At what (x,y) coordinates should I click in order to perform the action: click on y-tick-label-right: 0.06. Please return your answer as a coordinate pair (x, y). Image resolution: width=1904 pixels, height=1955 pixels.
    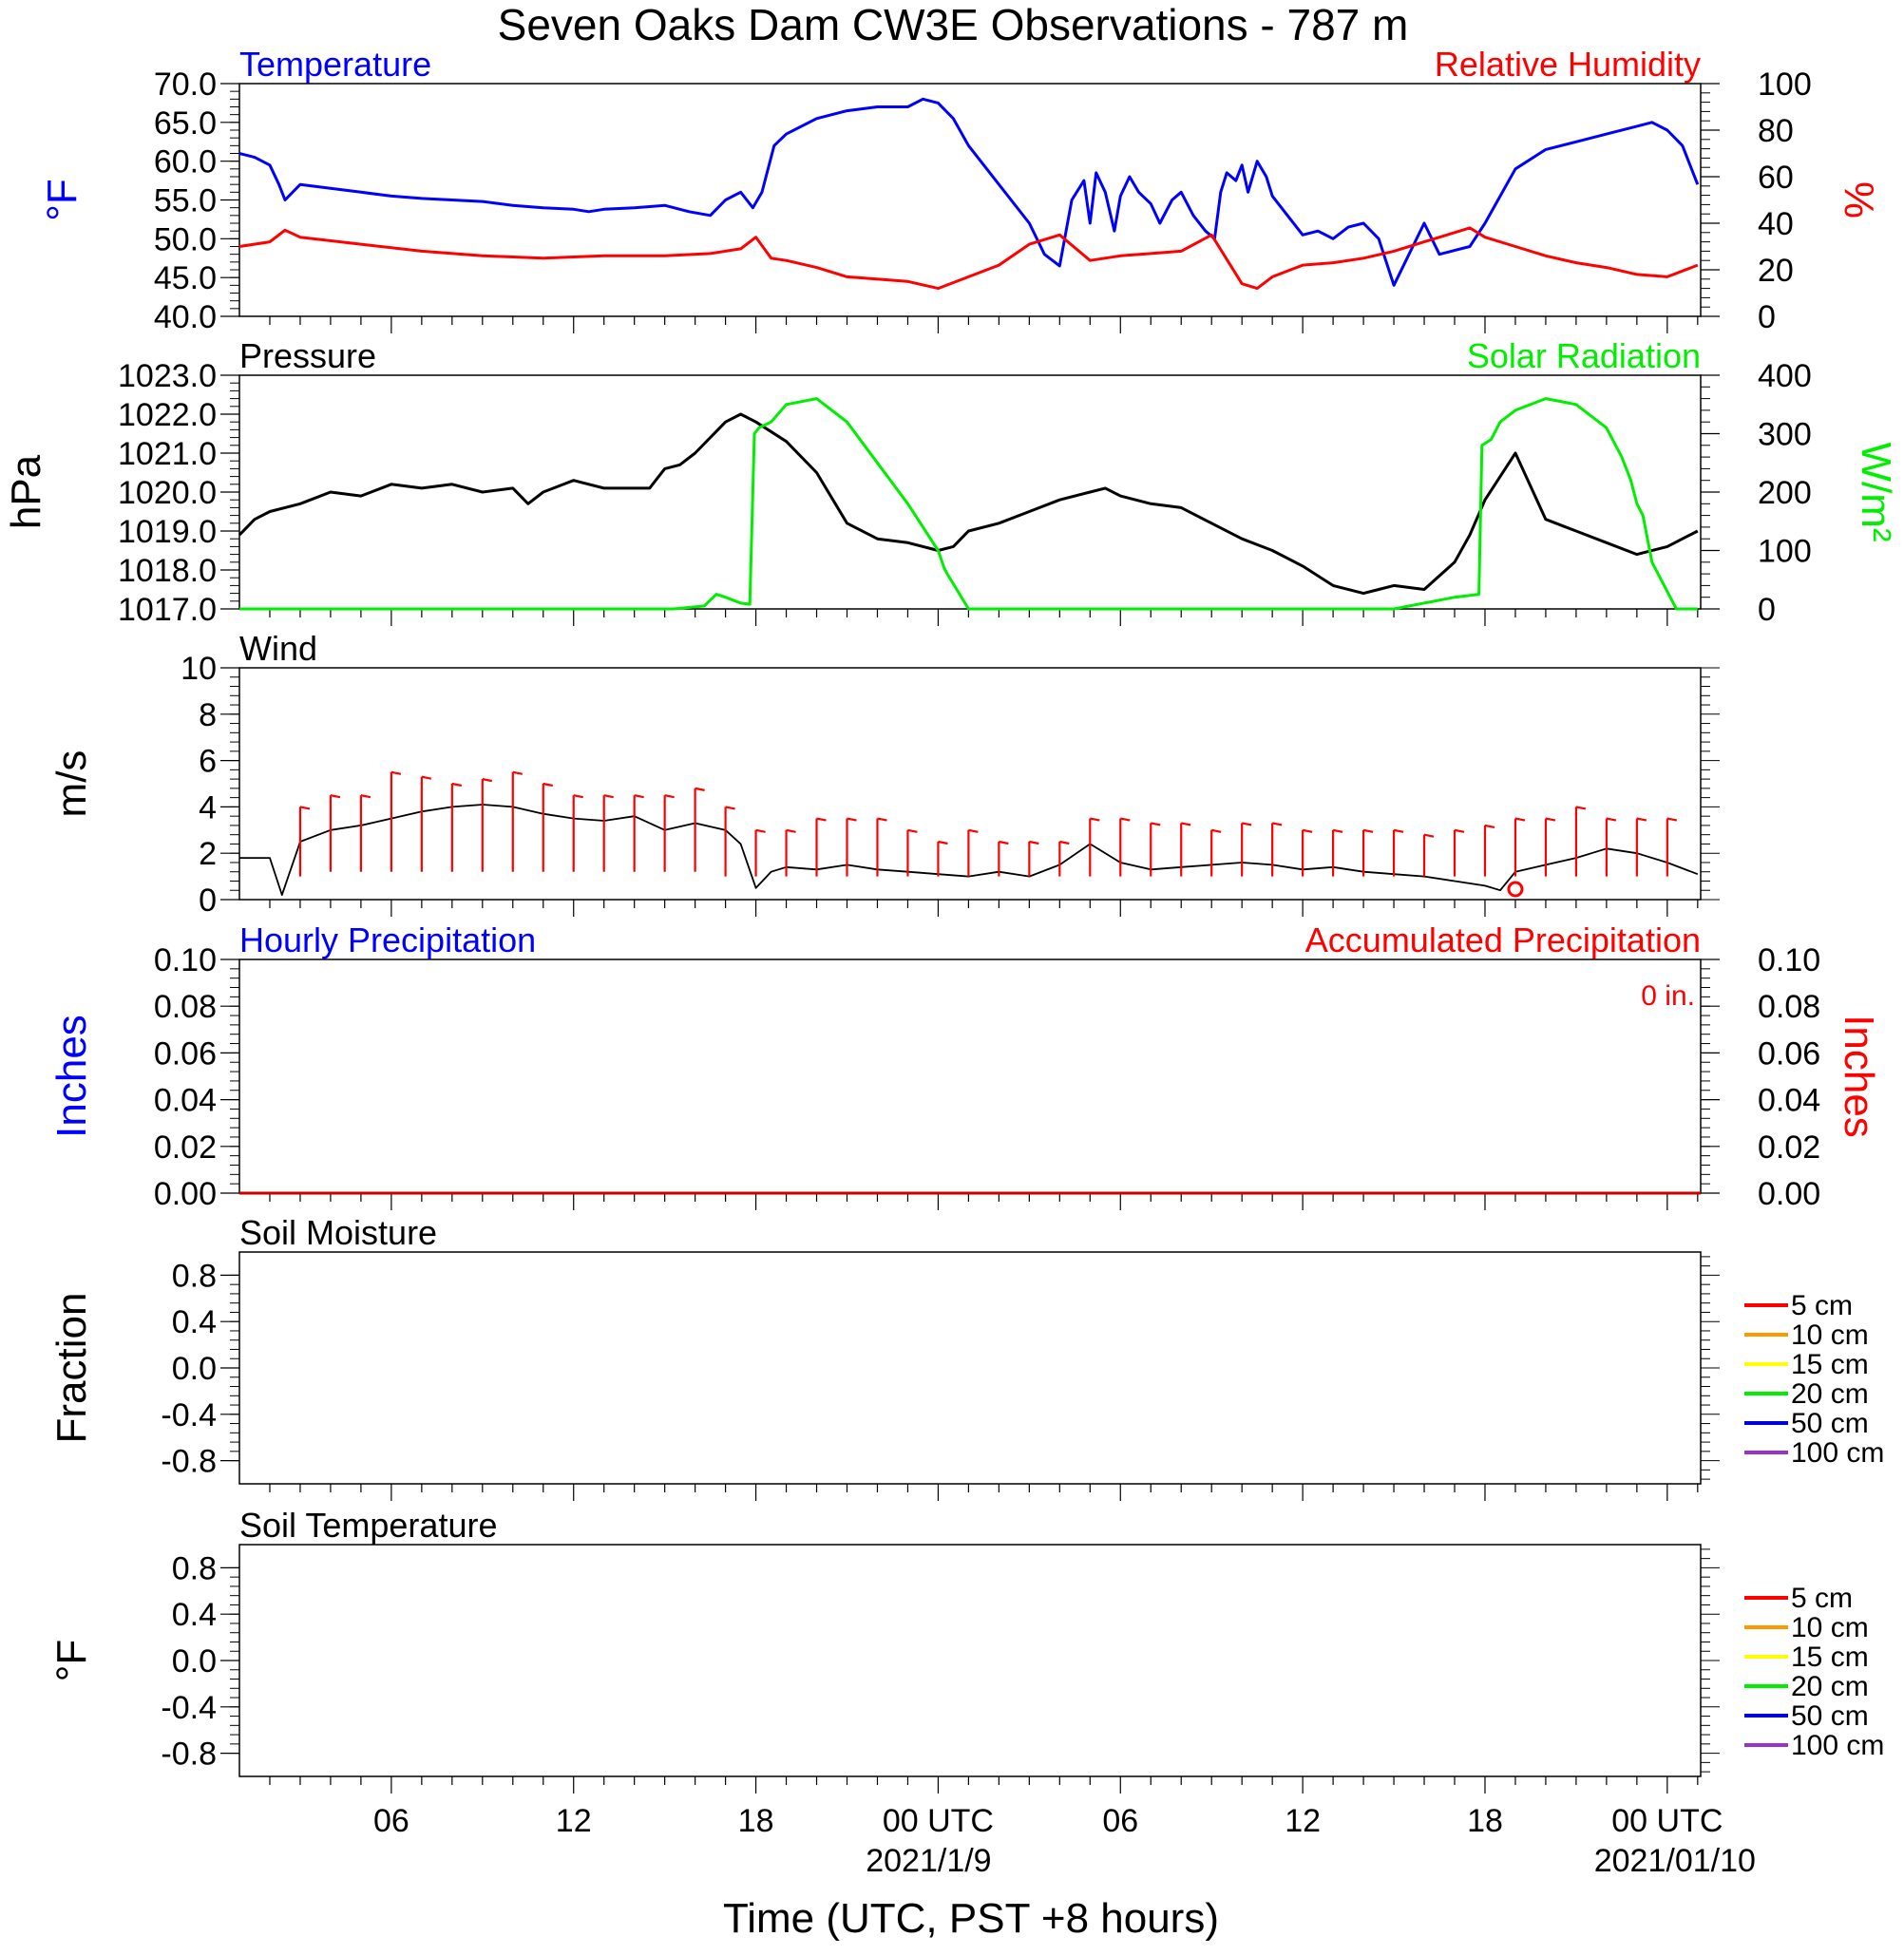
    Looking at the image, I should click on (1789, 1053).